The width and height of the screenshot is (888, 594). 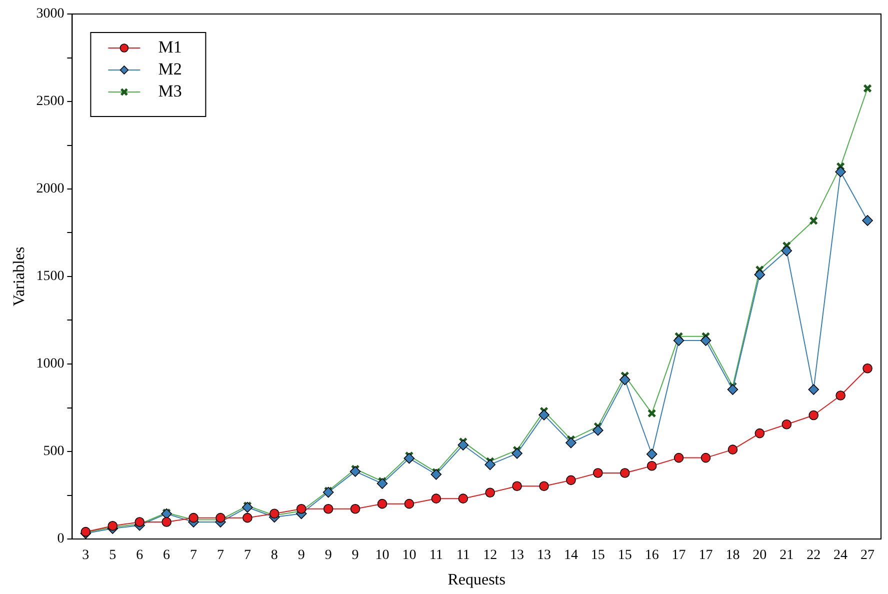 I want to click on legend-label: M1, so click(x=170, y=46).